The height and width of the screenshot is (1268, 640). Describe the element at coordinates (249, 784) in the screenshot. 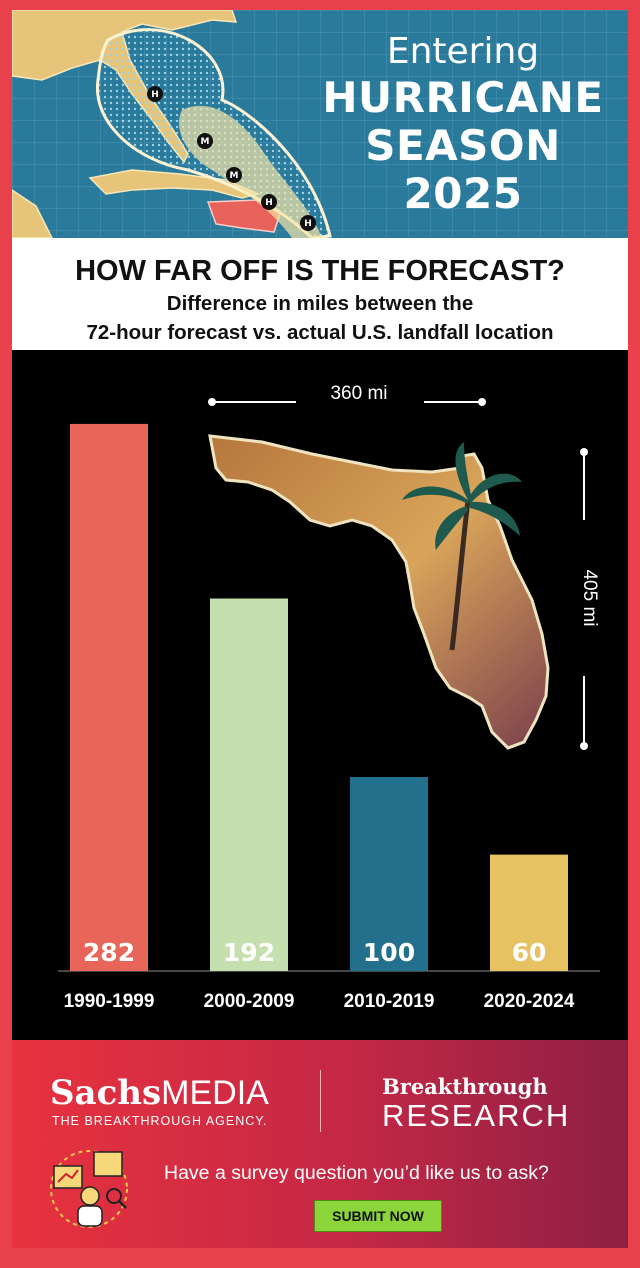

I see `bar-2000-2009` at that location.